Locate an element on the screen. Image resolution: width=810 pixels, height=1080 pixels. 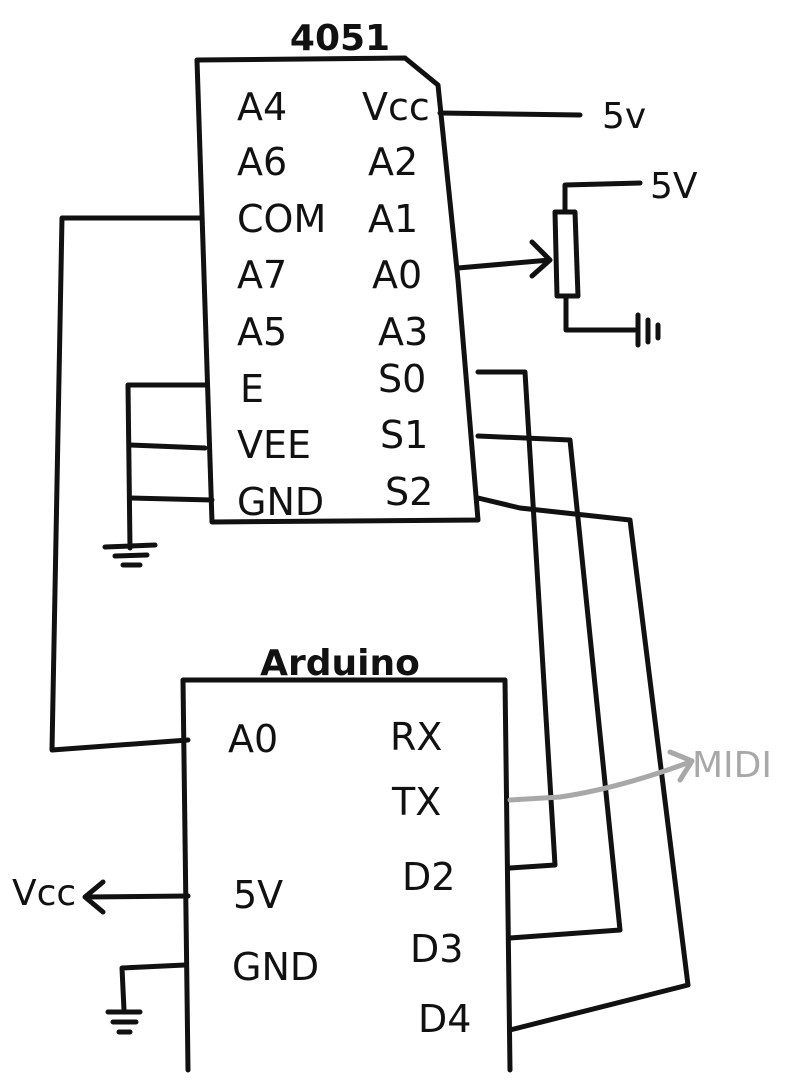
pot-top-wire is located at coordinates (602, 197).